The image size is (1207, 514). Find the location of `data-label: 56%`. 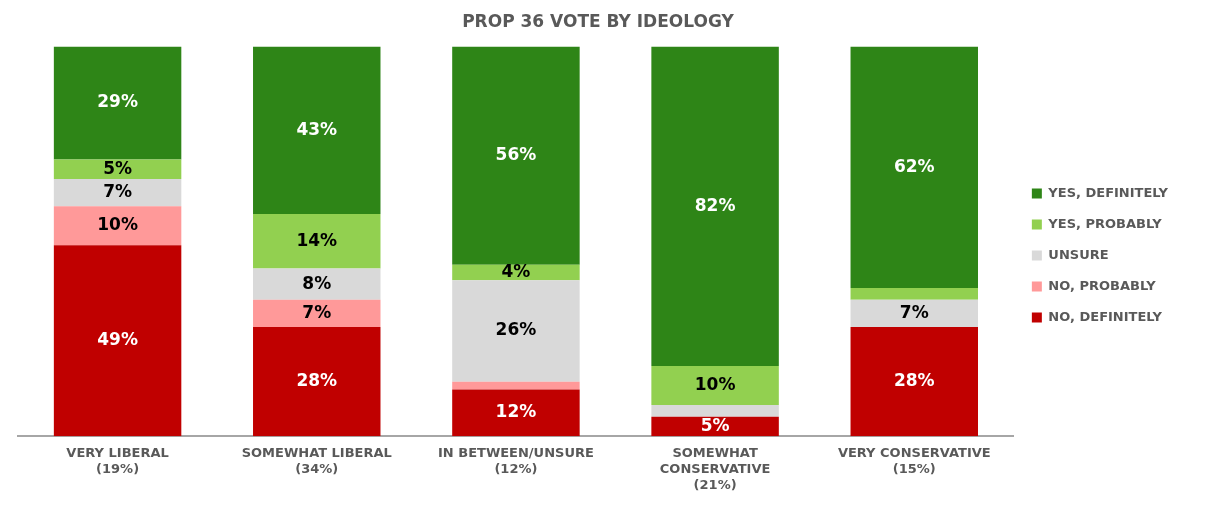

data-label: 56% is located at coordinates (516, 153).